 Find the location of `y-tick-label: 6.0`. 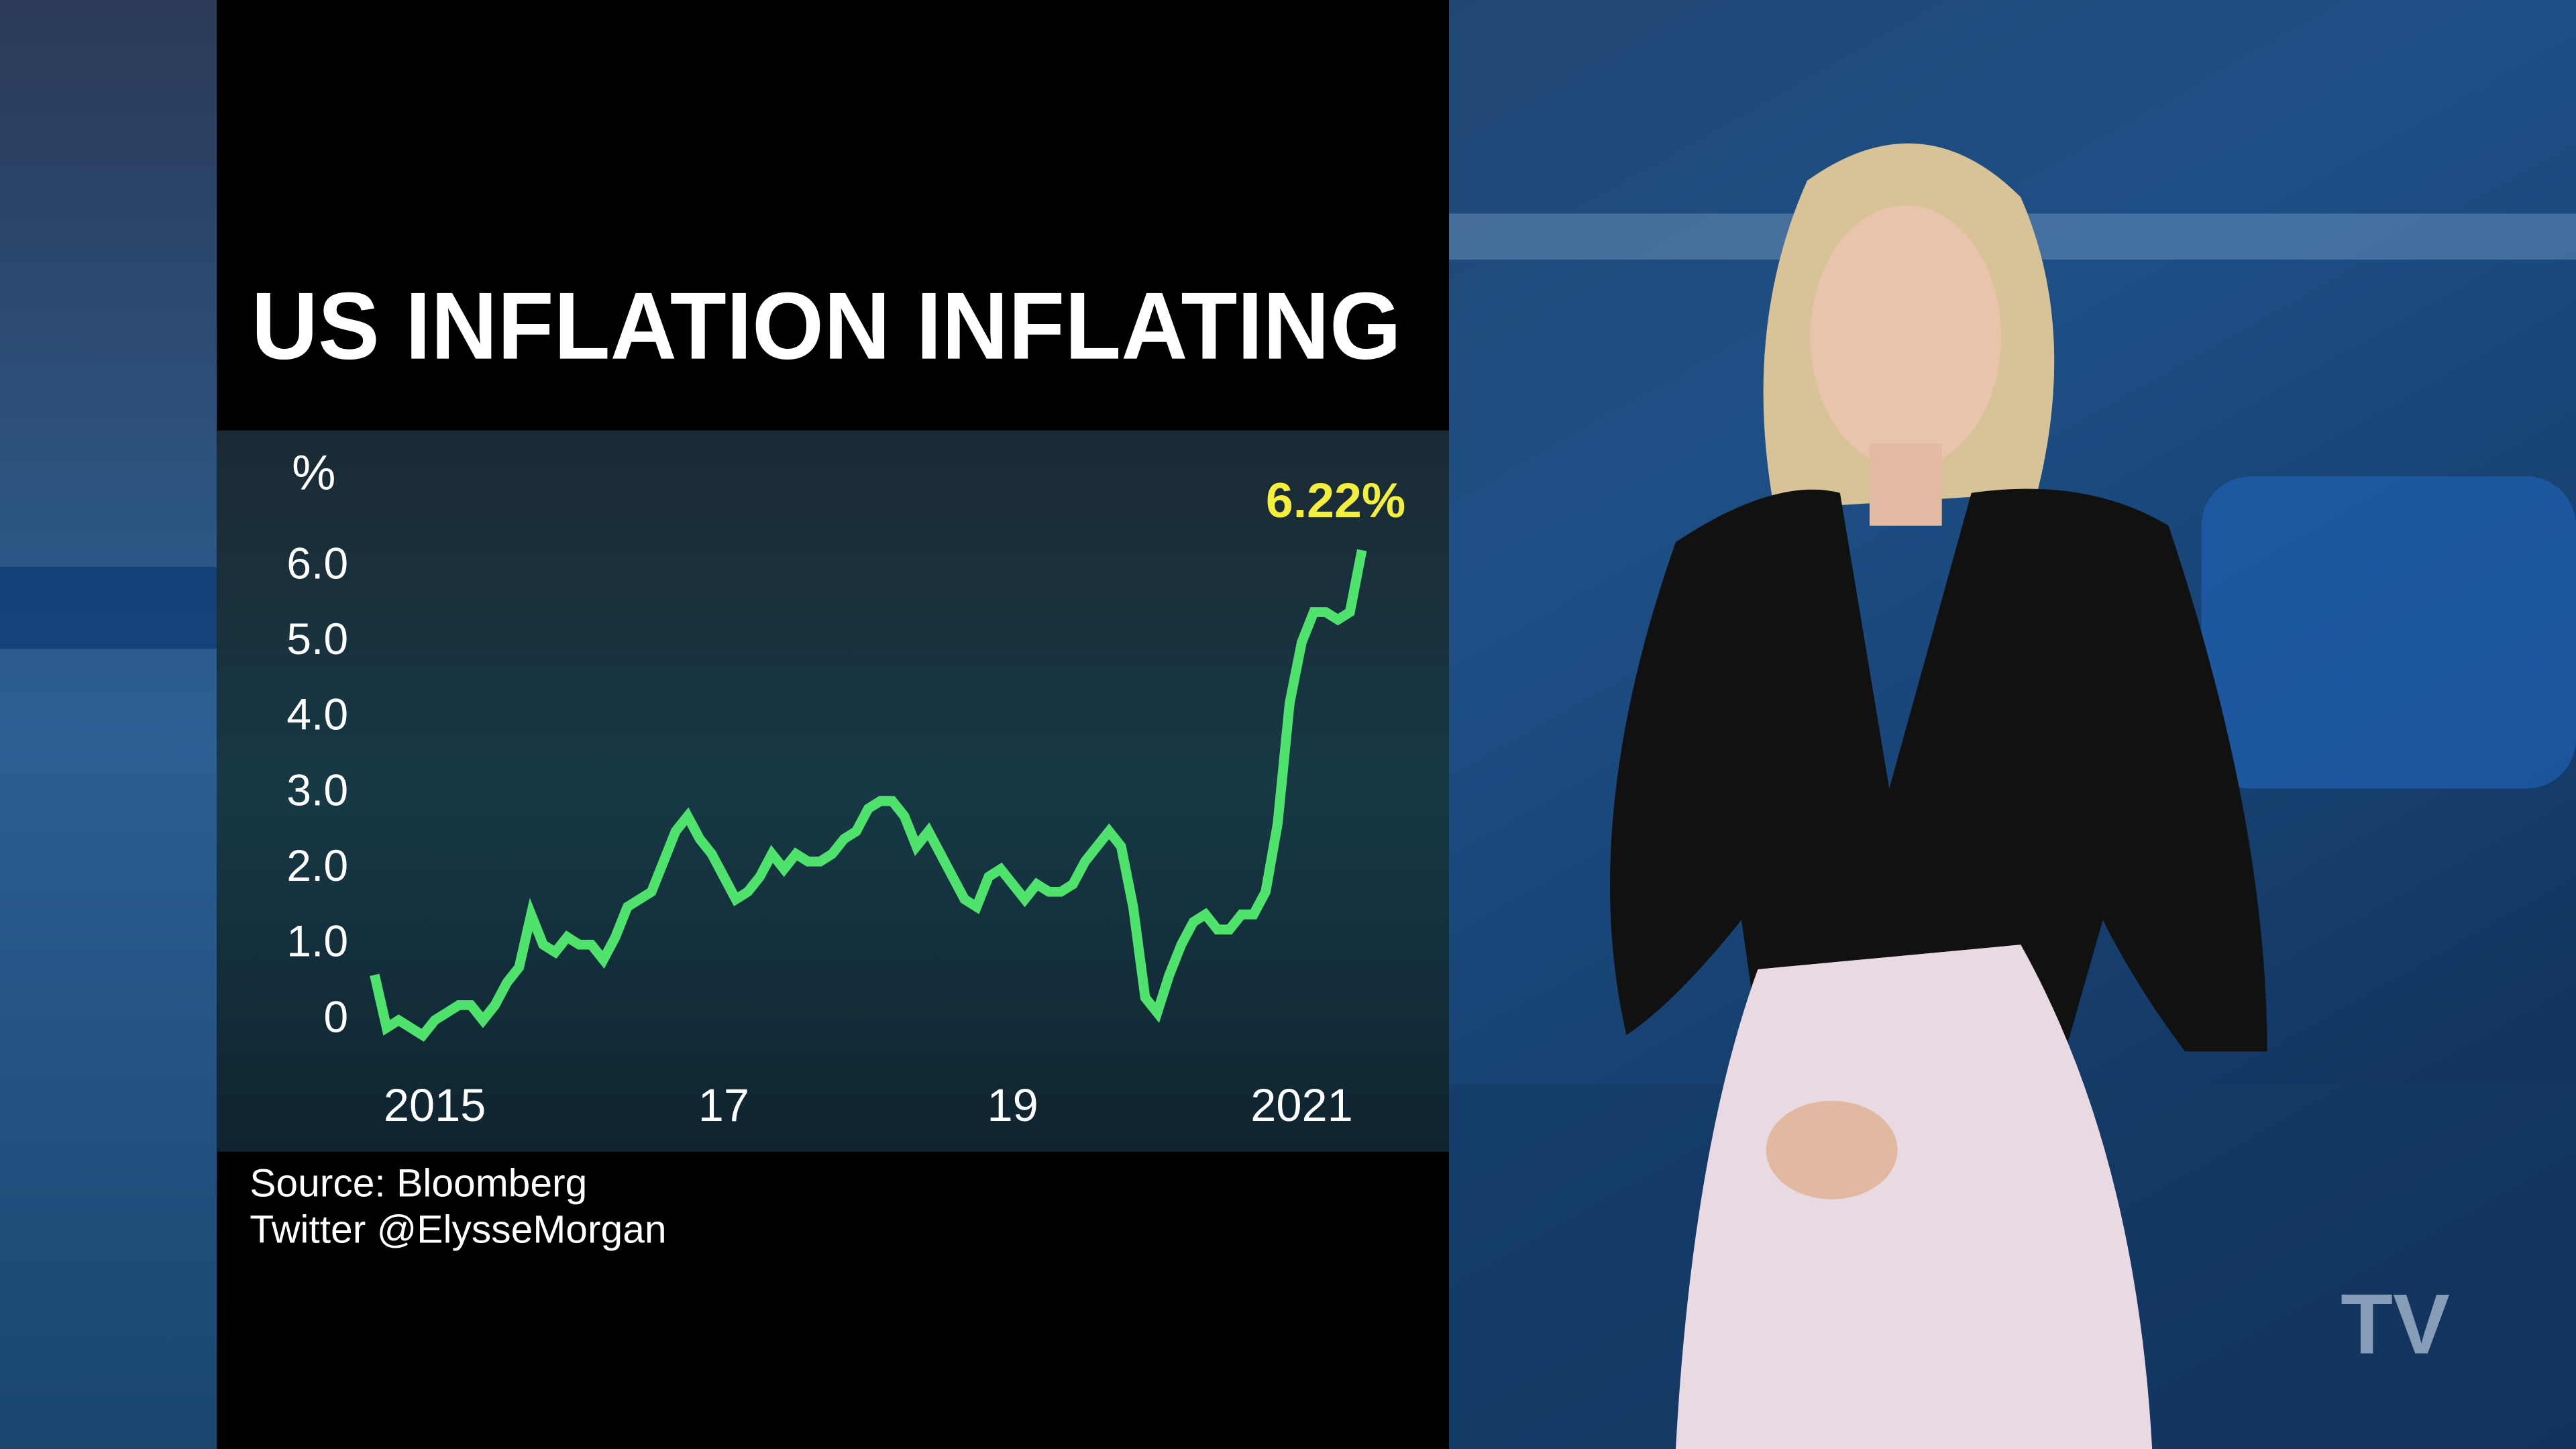

y-tick-label: 6.0 is located at coordinates (317, 563).